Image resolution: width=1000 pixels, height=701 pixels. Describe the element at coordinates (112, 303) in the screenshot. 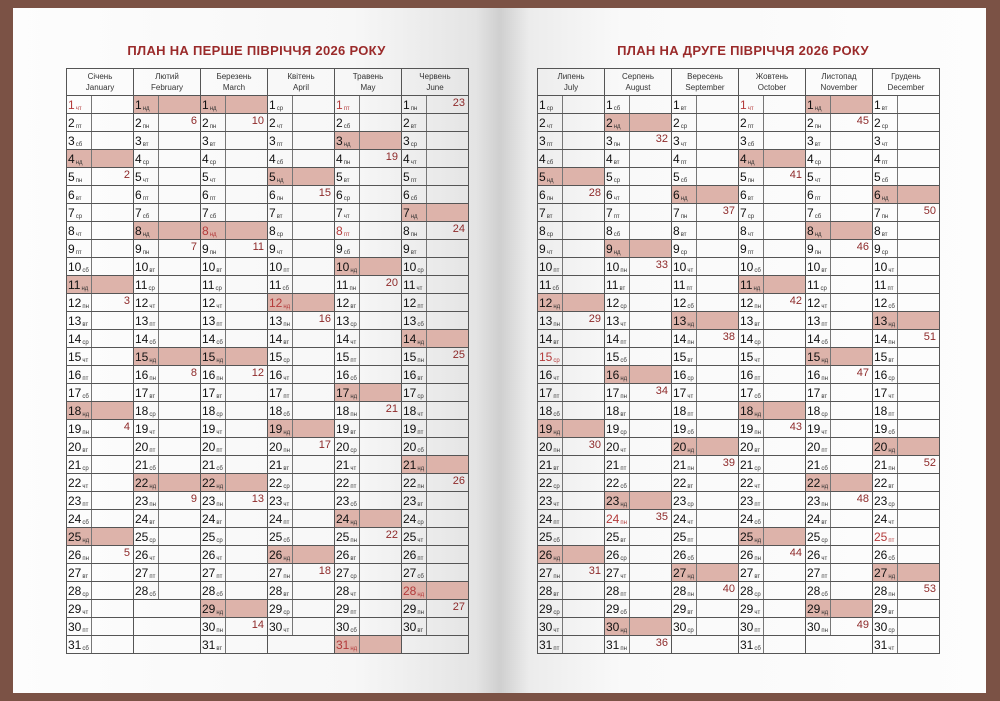

I see `day-note-area: 3` at that location.